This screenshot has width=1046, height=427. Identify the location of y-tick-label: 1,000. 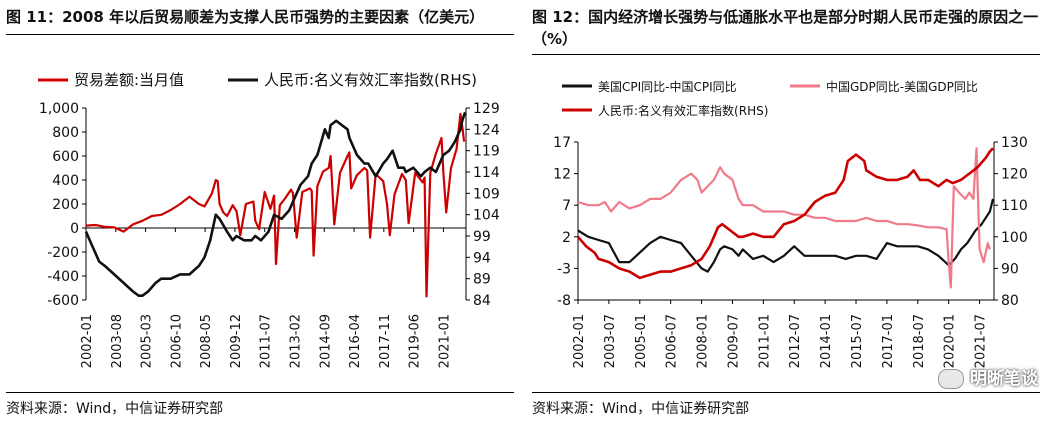
(59, 109).